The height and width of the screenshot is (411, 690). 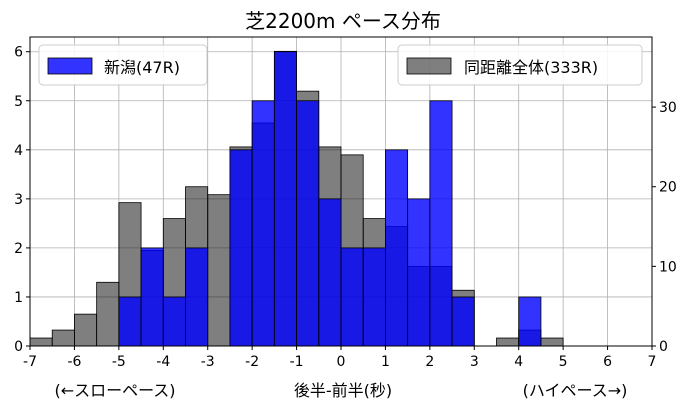 I want to click on legend-niigata: 新潟(47R), so click(x=123, y=65).